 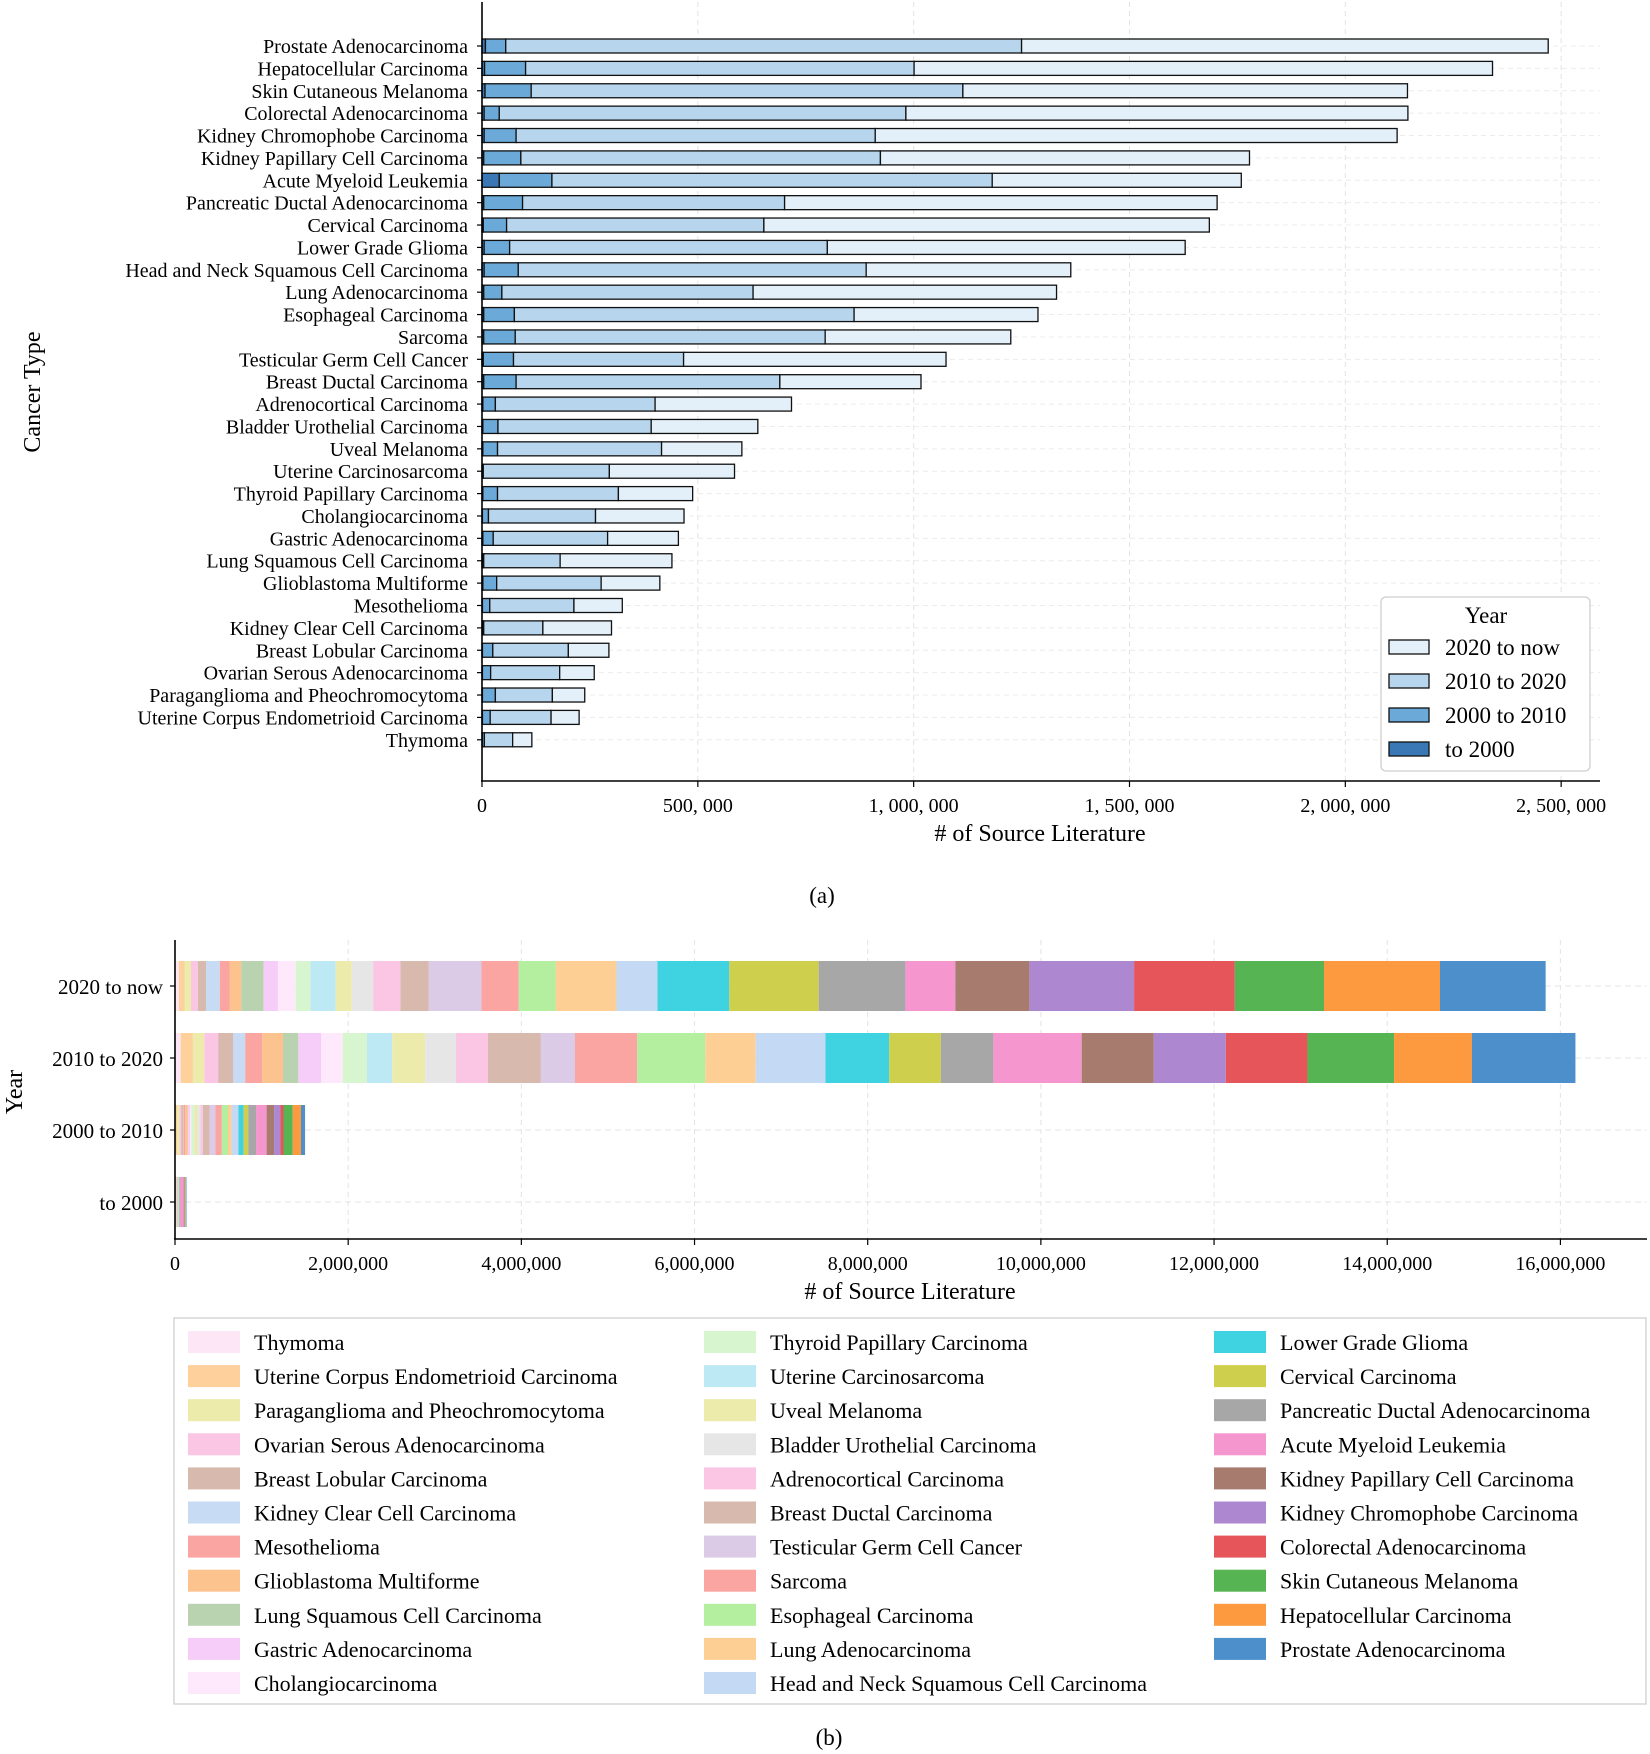 What do you see at coordinates (107, 1131) in the screenshot?
I see `category-label: 2000 to 2010` at bounding box center [107, 1131].